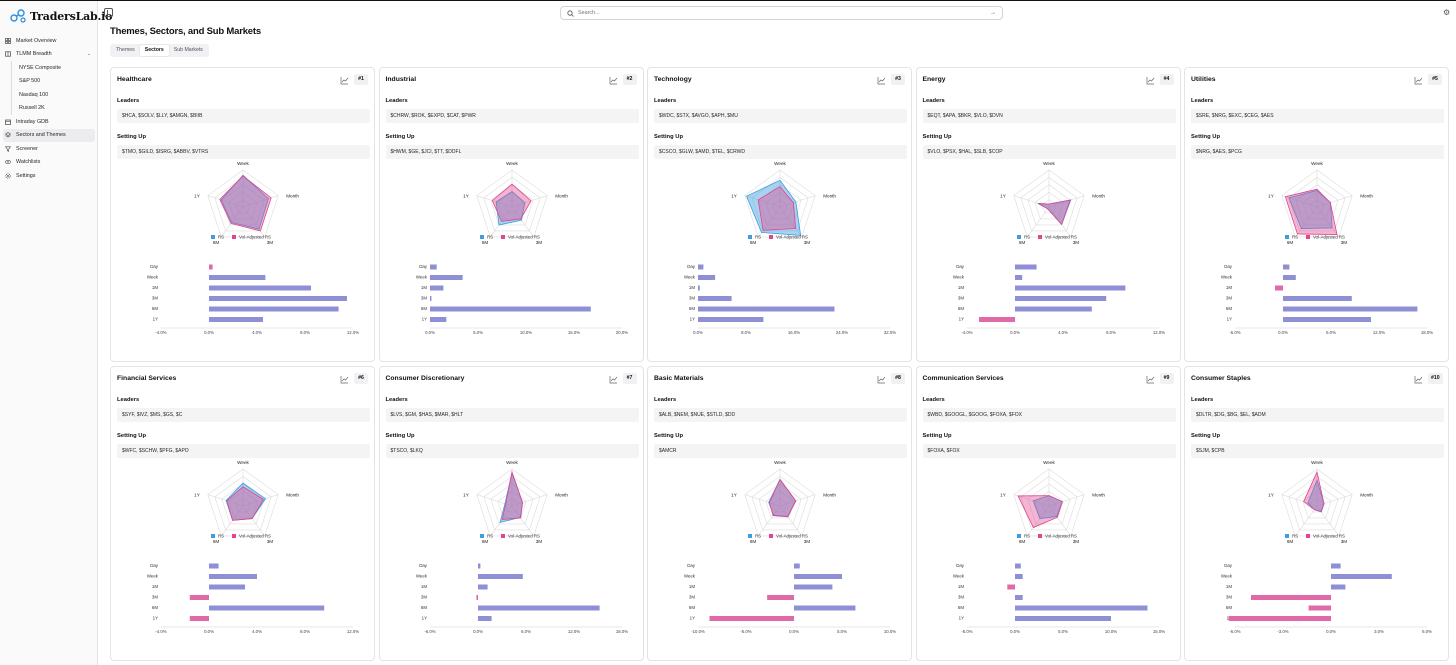  I want to click on bar-tick-label: 0.0%, so click(698, 332).